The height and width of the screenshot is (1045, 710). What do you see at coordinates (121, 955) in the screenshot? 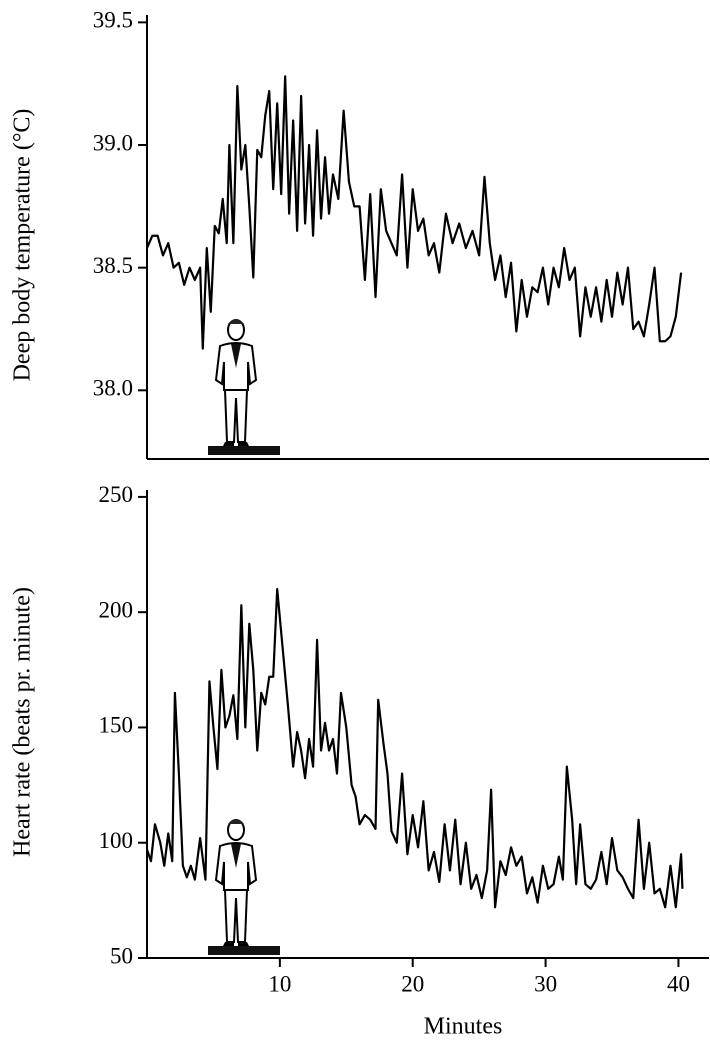
I see `y-tick-label: 50` at bounding box center [121, 955].